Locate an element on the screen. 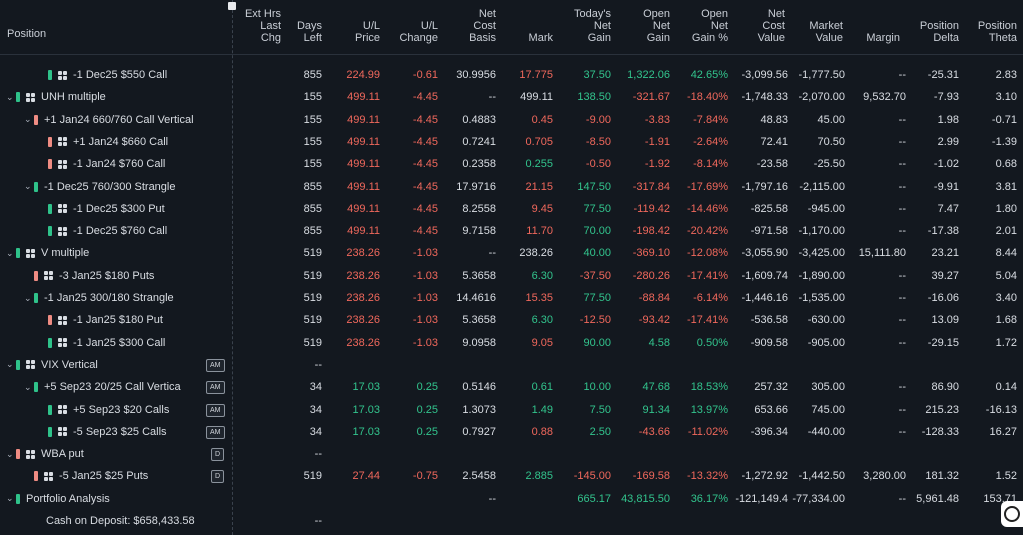 This screenshot has height=535, width=1023. position-label: -1 Dec25 $300 Put is located at coordinates (119, 208).